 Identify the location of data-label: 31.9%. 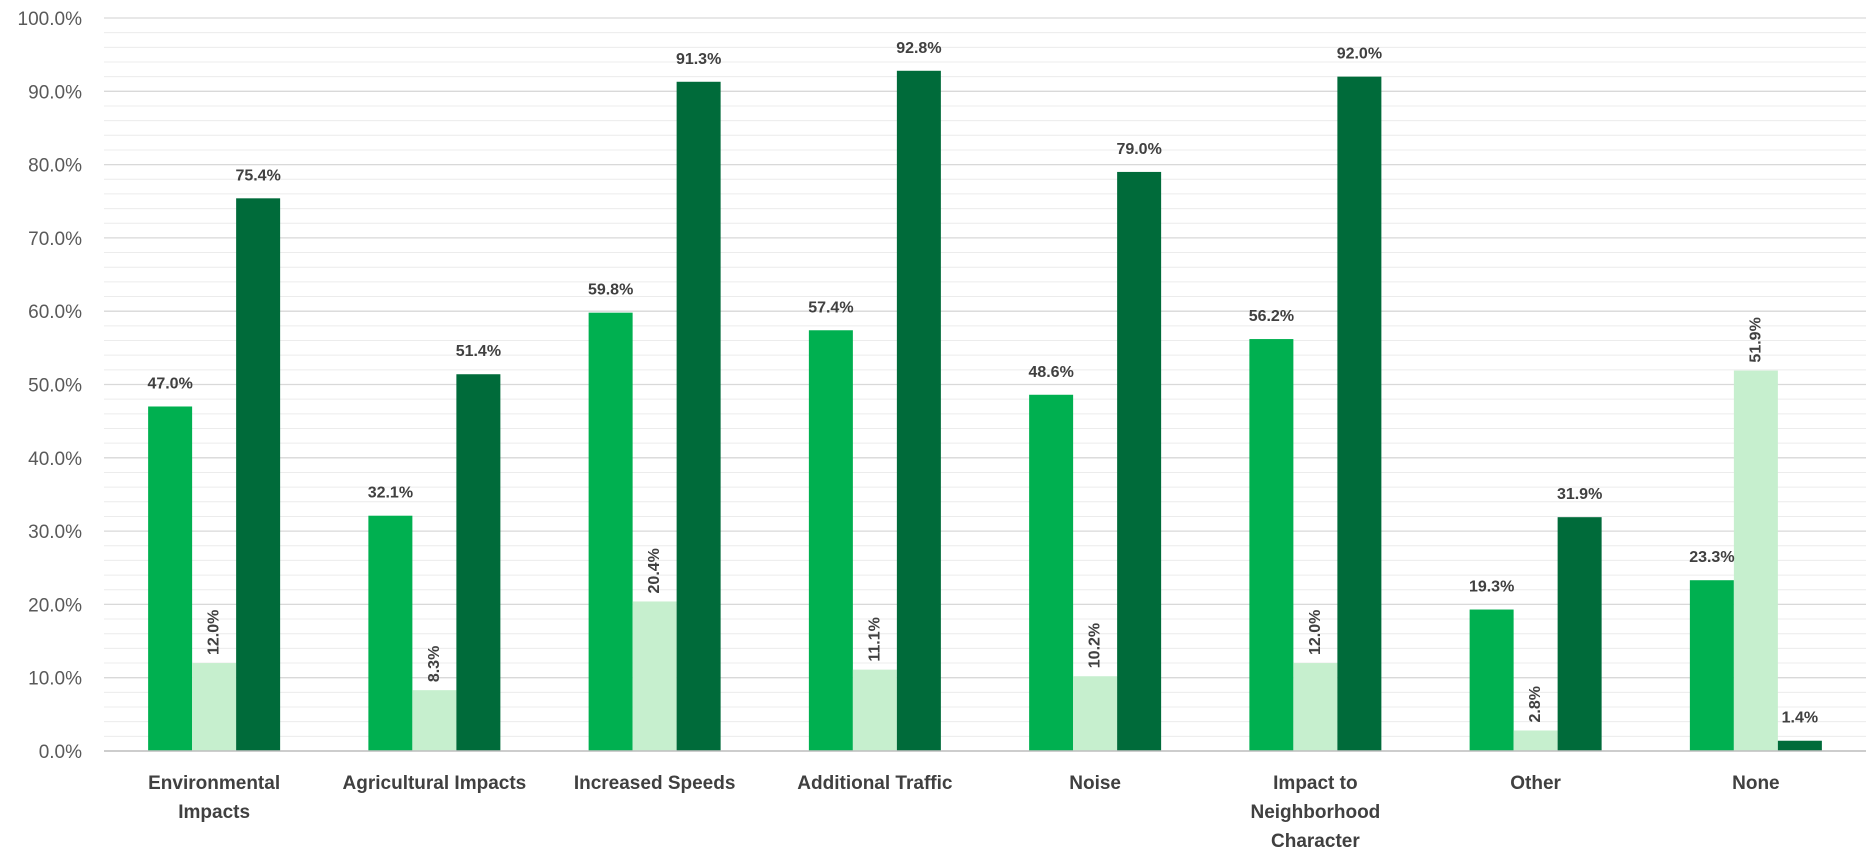
(1579, 494).